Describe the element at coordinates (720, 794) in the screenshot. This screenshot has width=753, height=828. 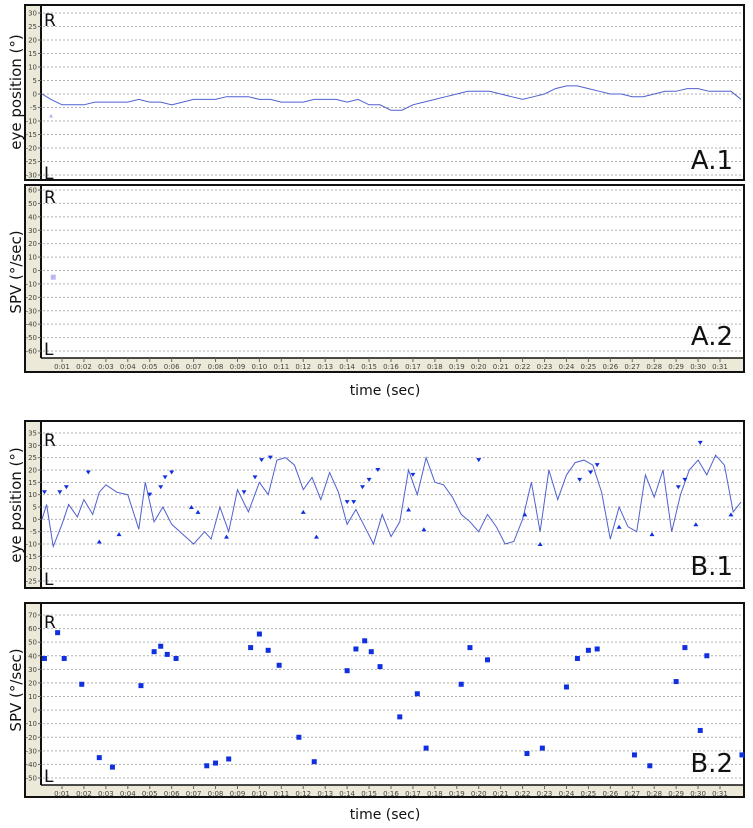
I see `x-tick-label: 0:31` at that location.